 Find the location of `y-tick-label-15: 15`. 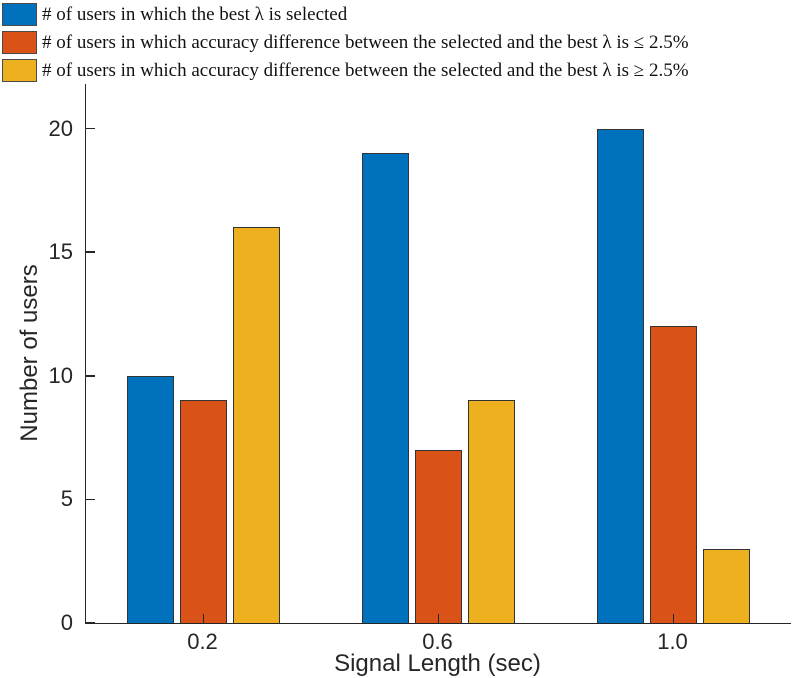

y-tick-label-15: 15 is located at coordinates (60, 252).